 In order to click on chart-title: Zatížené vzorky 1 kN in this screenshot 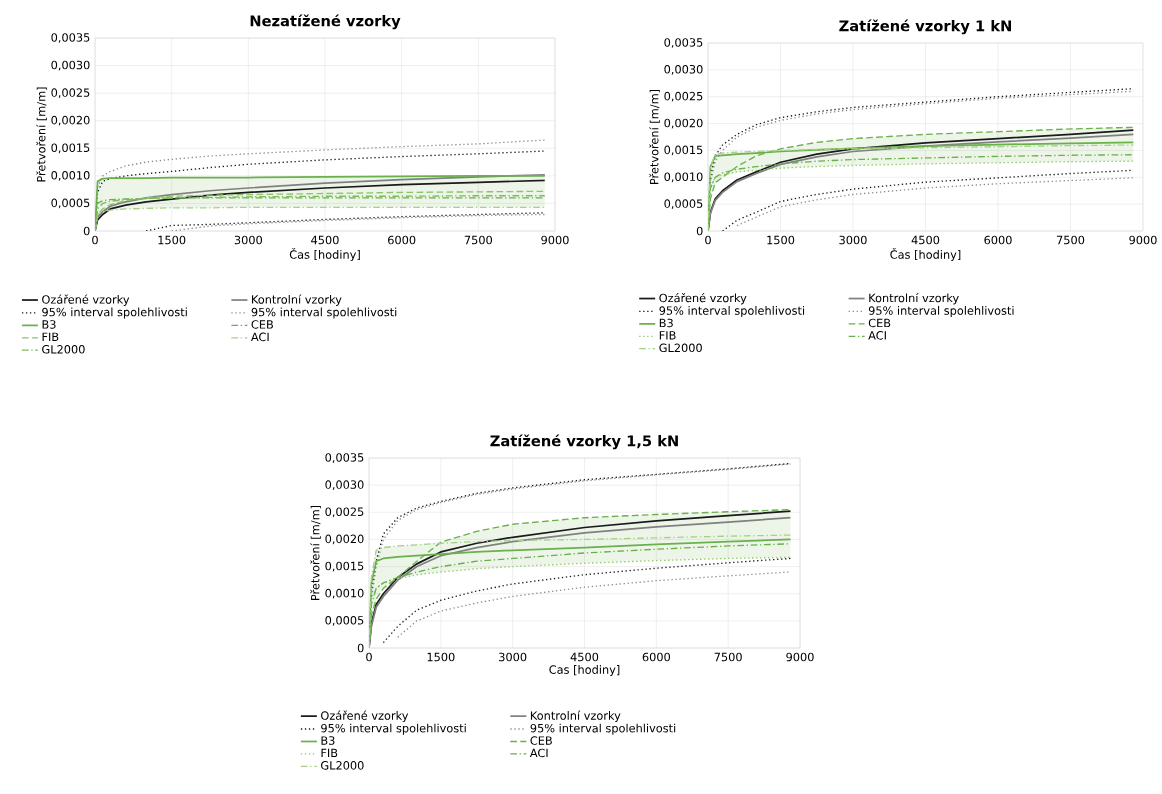, I will do `click(925, 27)`.